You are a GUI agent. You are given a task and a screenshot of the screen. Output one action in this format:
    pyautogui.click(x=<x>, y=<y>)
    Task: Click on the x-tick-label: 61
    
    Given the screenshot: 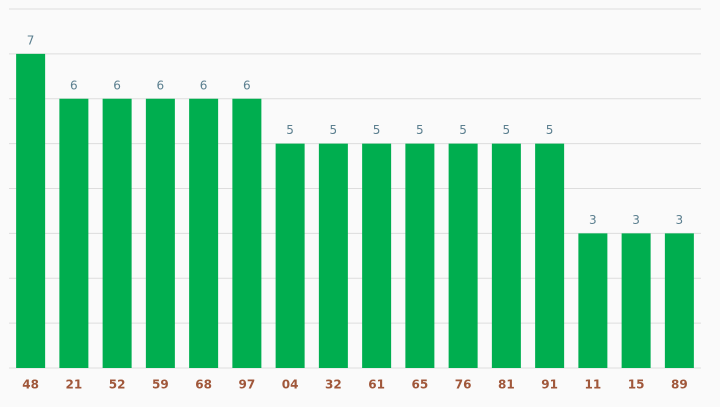 What is the action you would take?
    pyautogui.click(x=376, y=385)
    